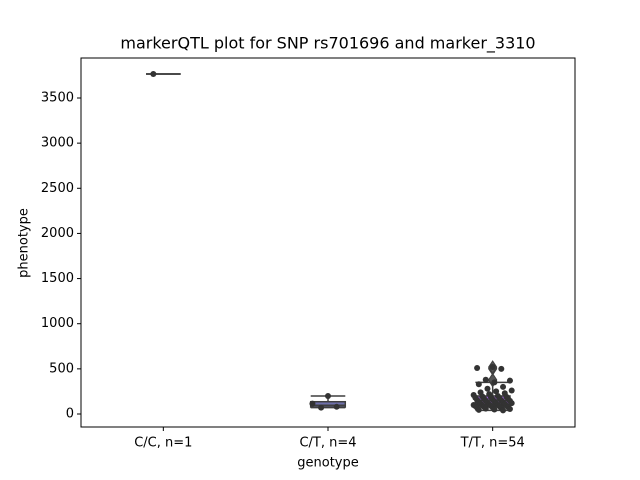  What do you see at coordinates (57, 323) in the screenshot?
I see `y-tick-label: 1000` at bounding box center [57, 323].